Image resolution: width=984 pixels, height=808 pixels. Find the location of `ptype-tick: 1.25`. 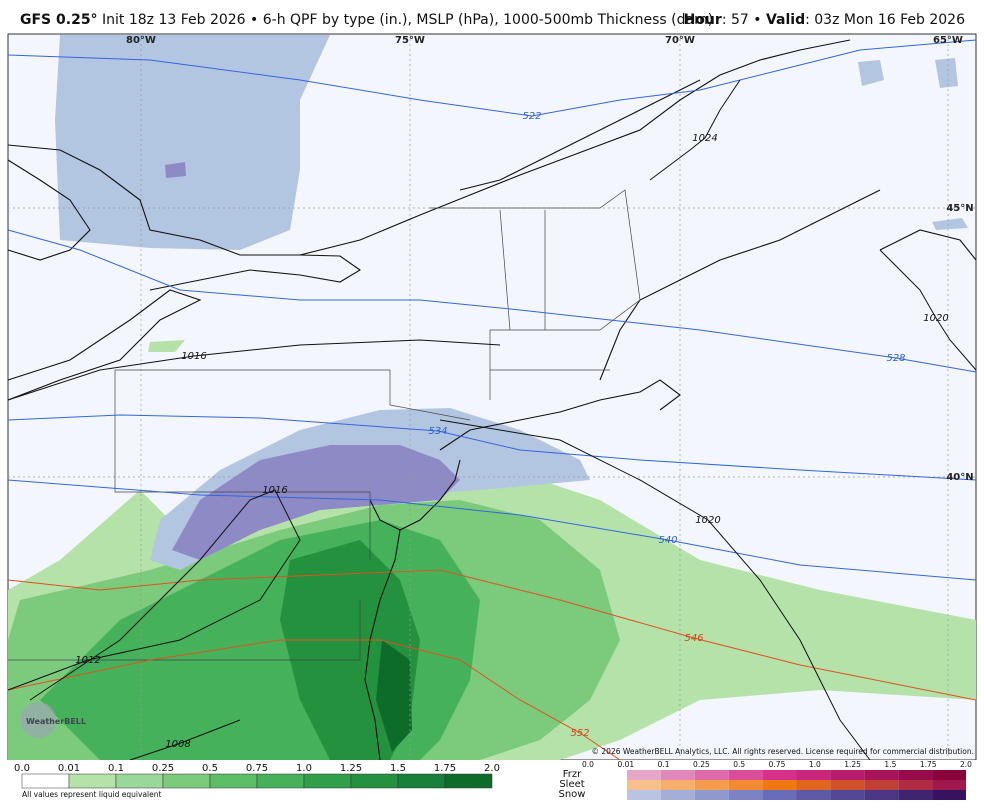

ptype-tick: 1.25 is located at coordinates (852, 764).